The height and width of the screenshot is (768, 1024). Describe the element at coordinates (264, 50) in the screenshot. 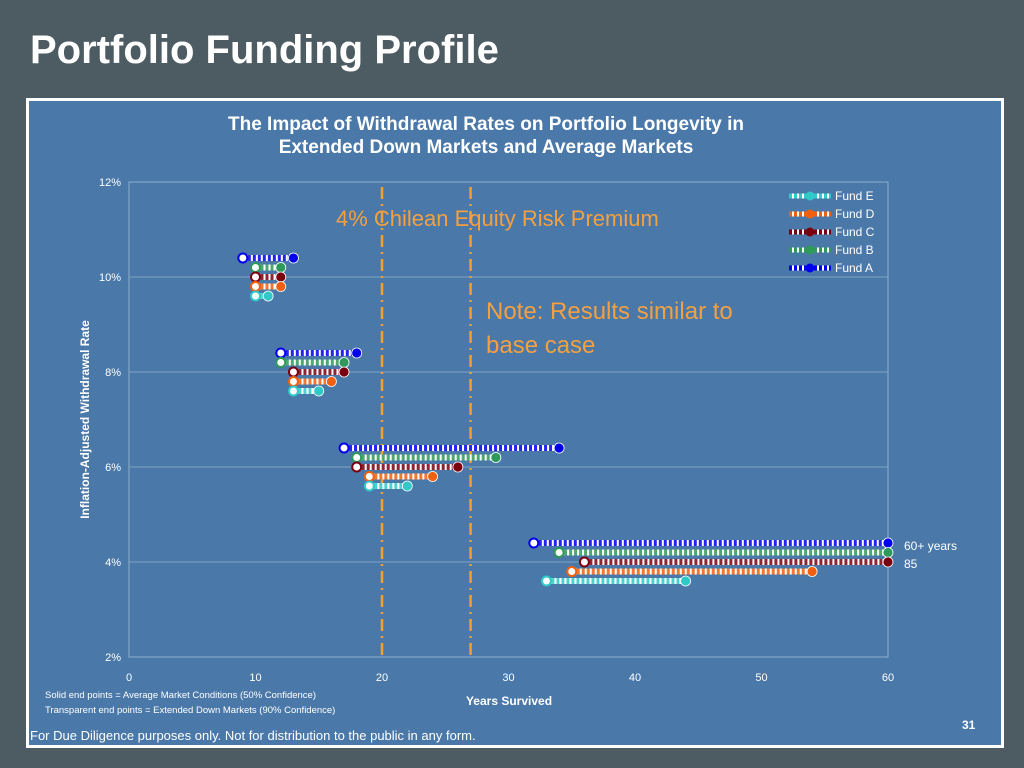

I see `slide-title: Portfolio Funding Profile` at that location.